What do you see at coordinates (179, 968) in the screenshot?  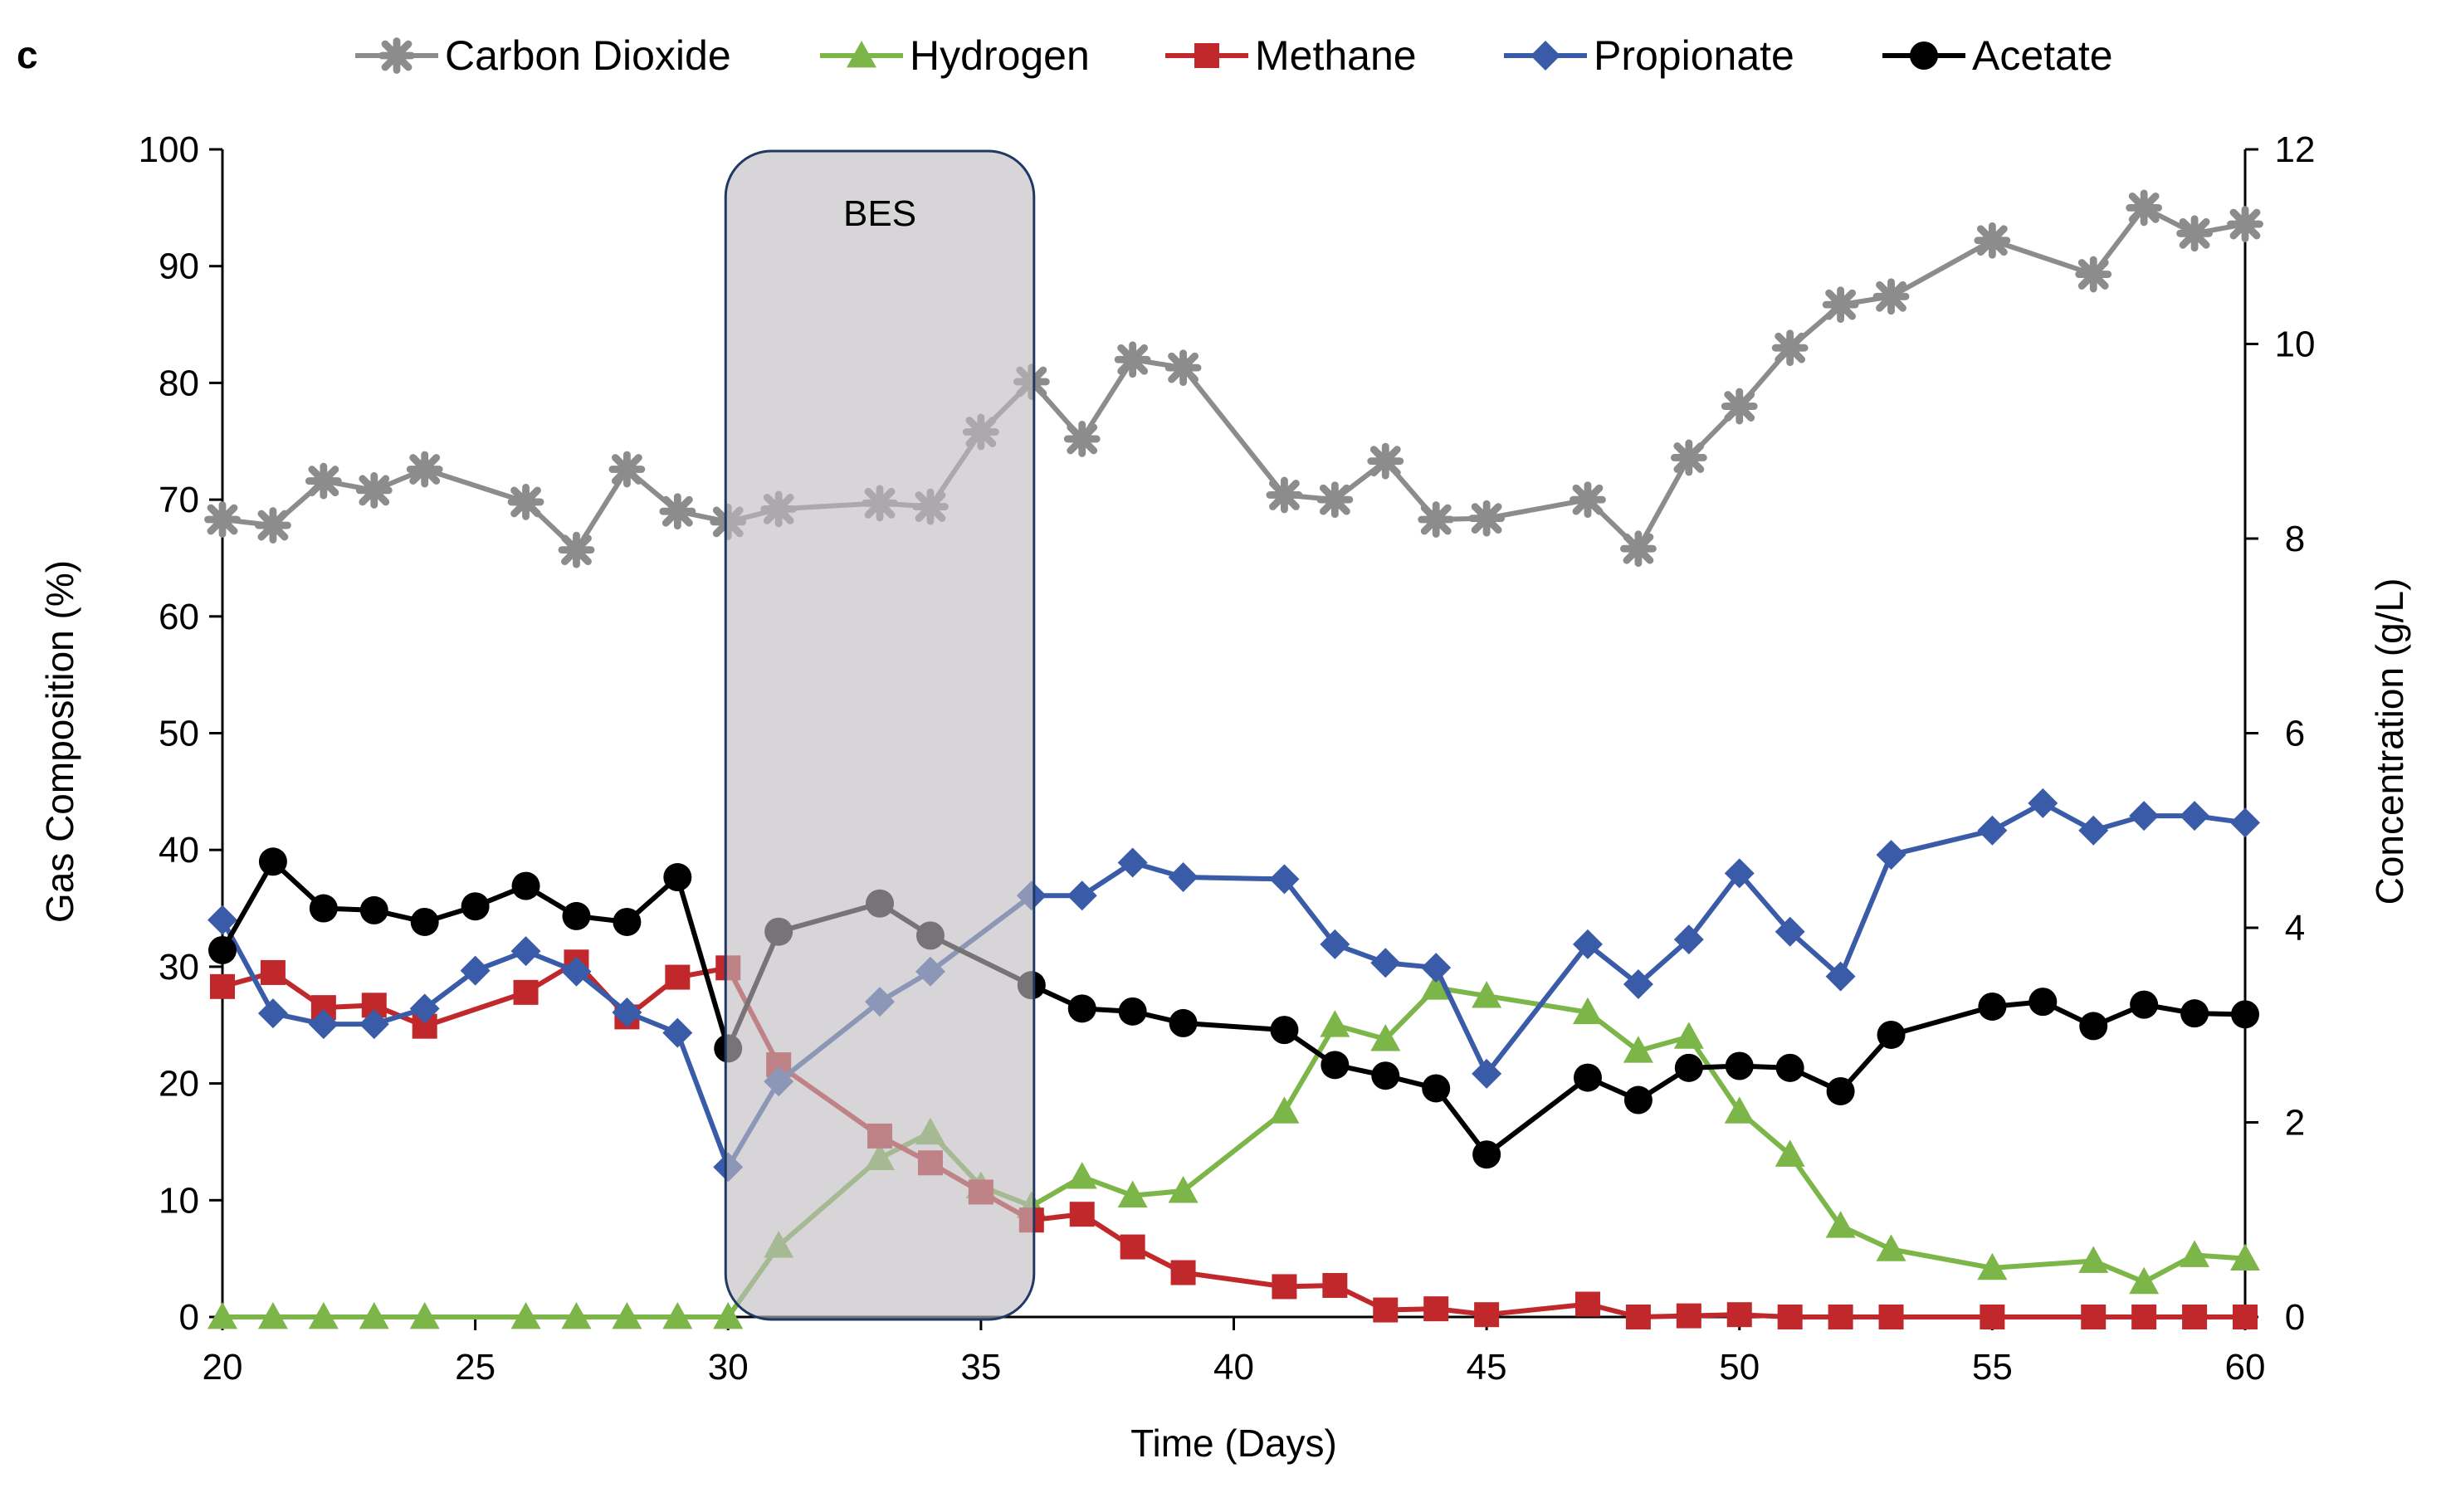 I see `y-tick-label-left: 30` at bounding box center [179, 968].